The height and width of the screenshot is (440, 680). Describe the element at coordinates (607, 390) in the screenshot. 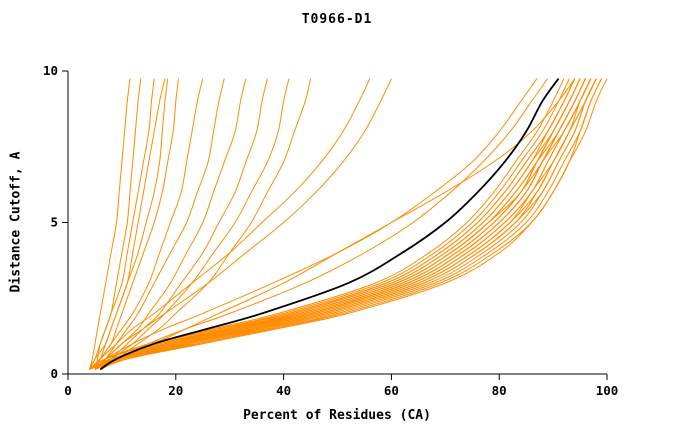

I see `x-tick-label: 100` at that location.